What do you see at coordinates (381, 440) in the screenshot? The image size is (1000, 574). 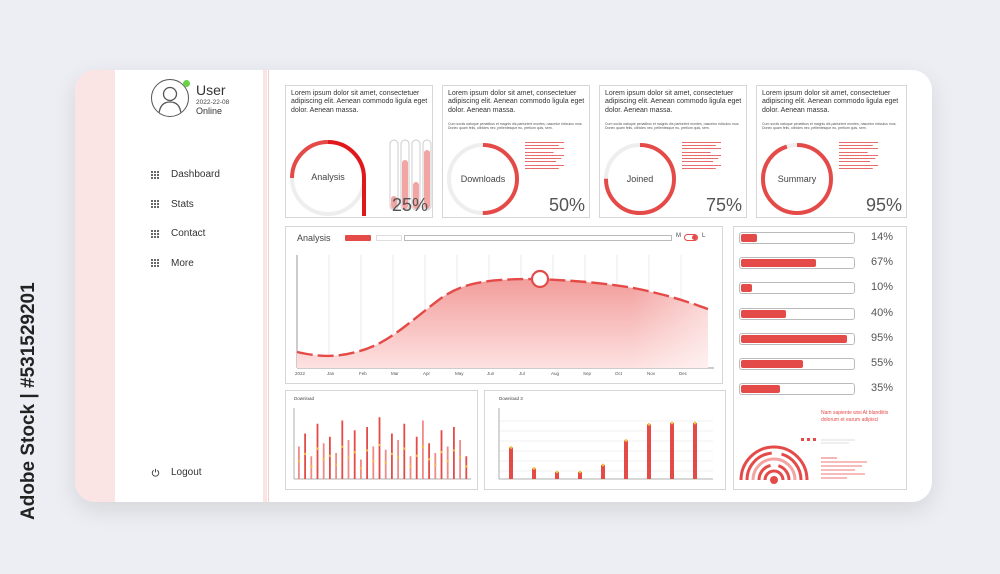 I see `download-column-chart: Download` at bounding box center [381, 440].